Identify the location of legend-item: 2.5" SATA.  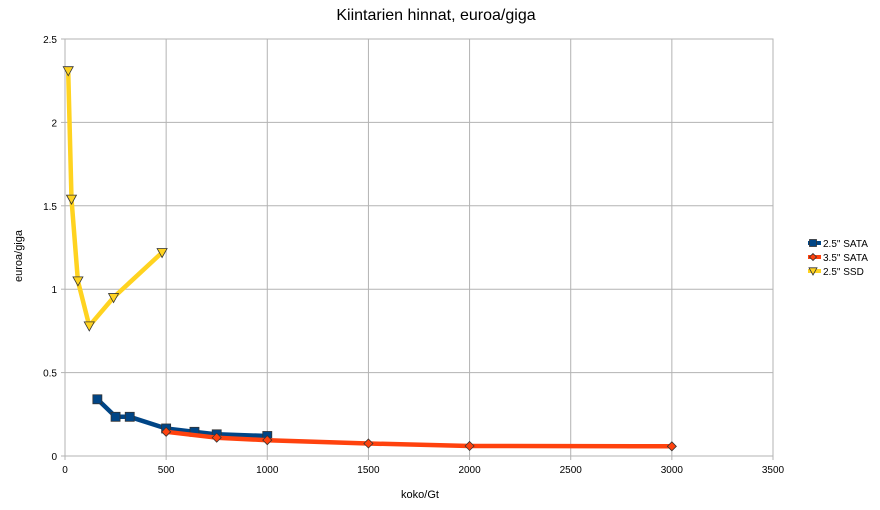
(838, 244).